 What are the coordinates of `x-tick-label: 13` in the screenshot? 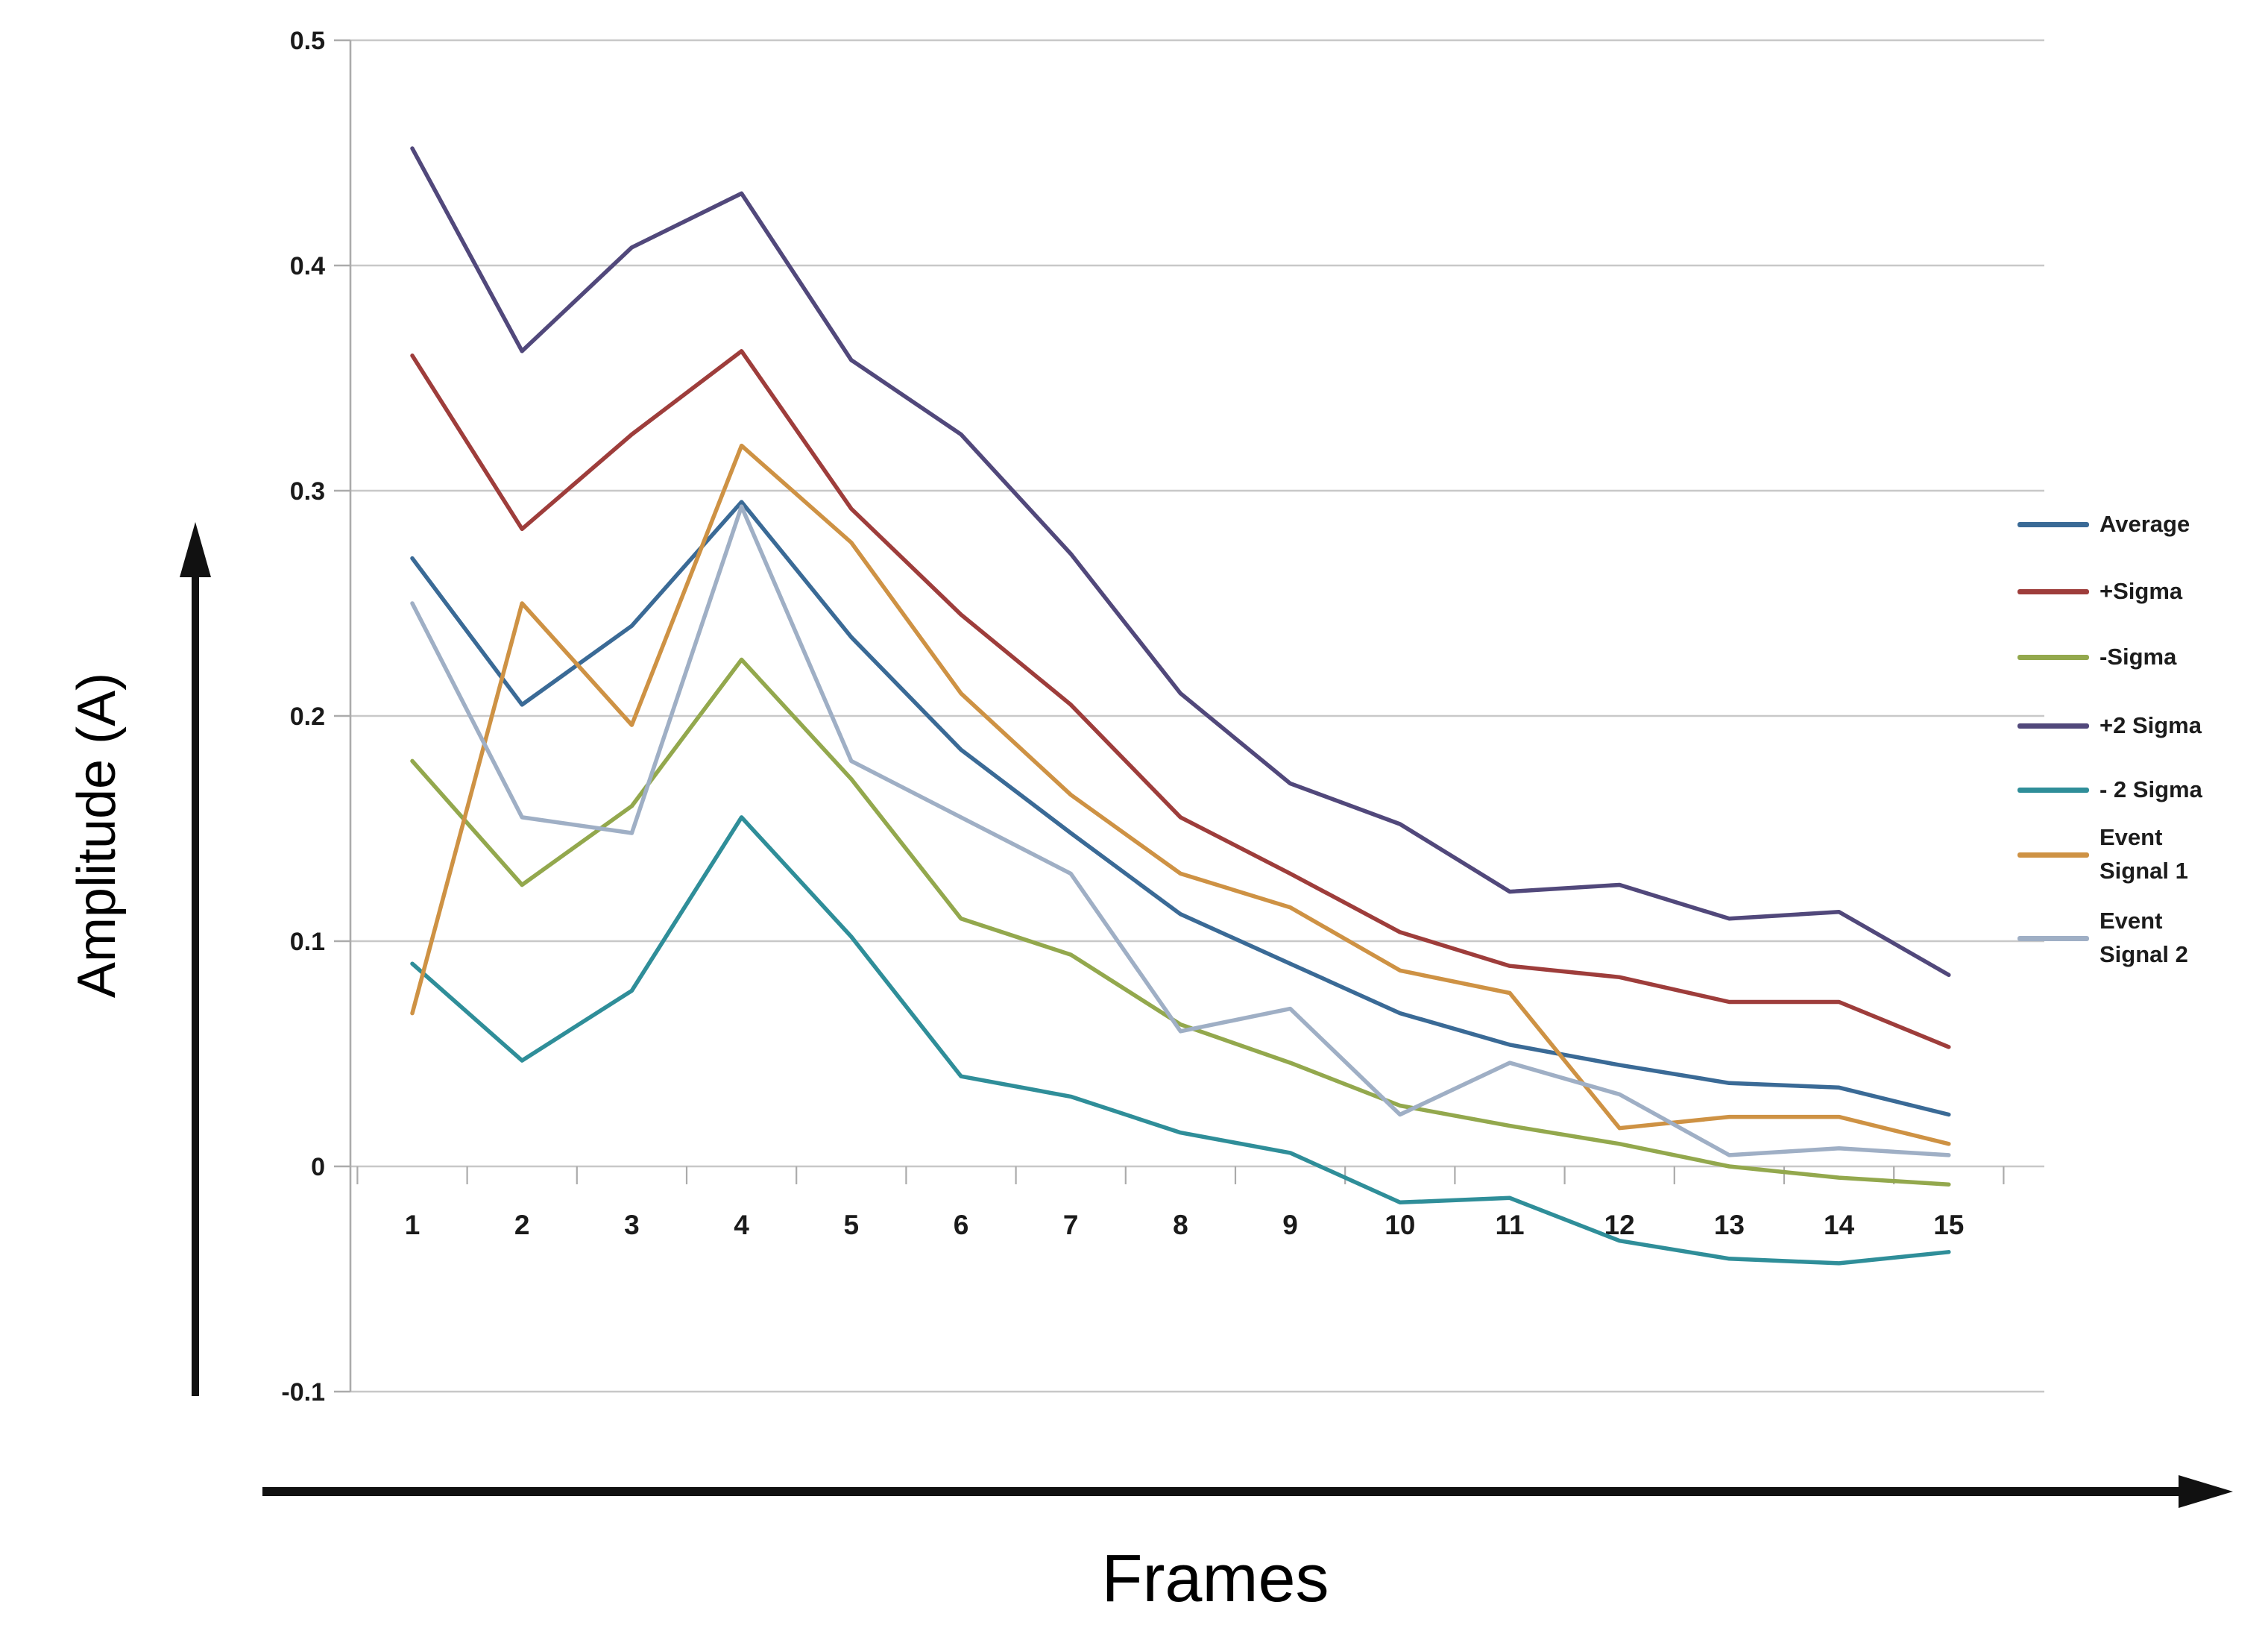 It's located at (1729, 1225).